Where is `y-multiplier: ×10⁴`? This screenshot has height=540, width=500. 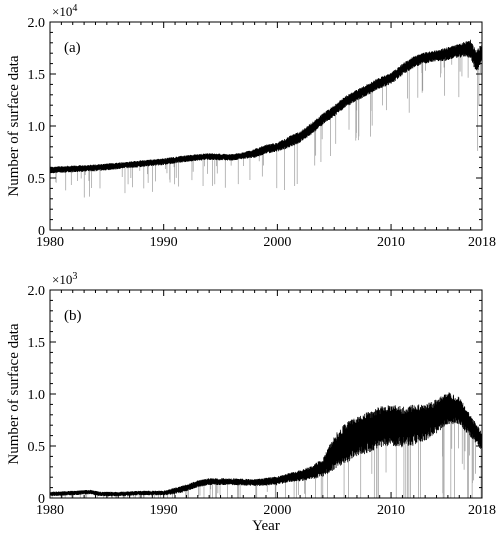
y-multiplier: ×10⁴ is located at coordinates (64, 11).